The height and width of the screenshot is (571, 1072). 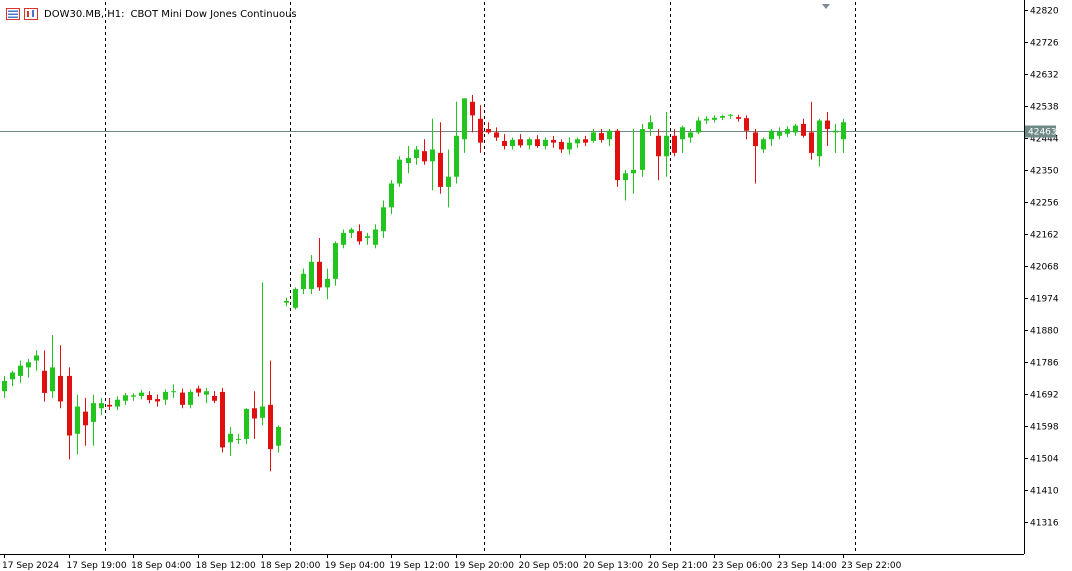 I want to click on chart-icon, so click(x=31, y=14).